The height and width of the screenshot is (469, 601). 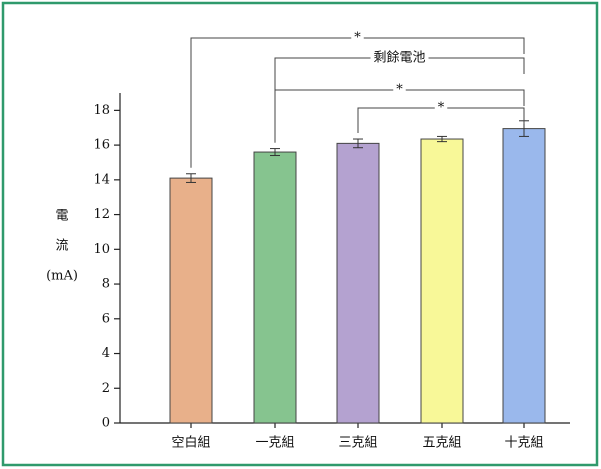 What do you see at coordinates (106, 353) in the screenshot?
I see `y-tick-label: 4` at bounding box center [106, 353].